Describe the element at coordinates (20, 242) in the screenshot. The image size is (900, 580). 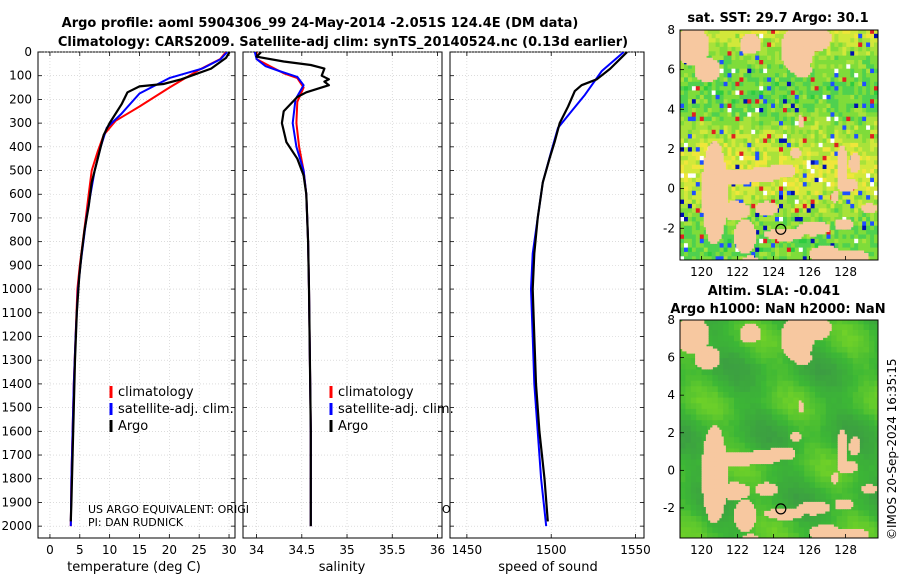
I see `depth-tick-label: 800` at that location.